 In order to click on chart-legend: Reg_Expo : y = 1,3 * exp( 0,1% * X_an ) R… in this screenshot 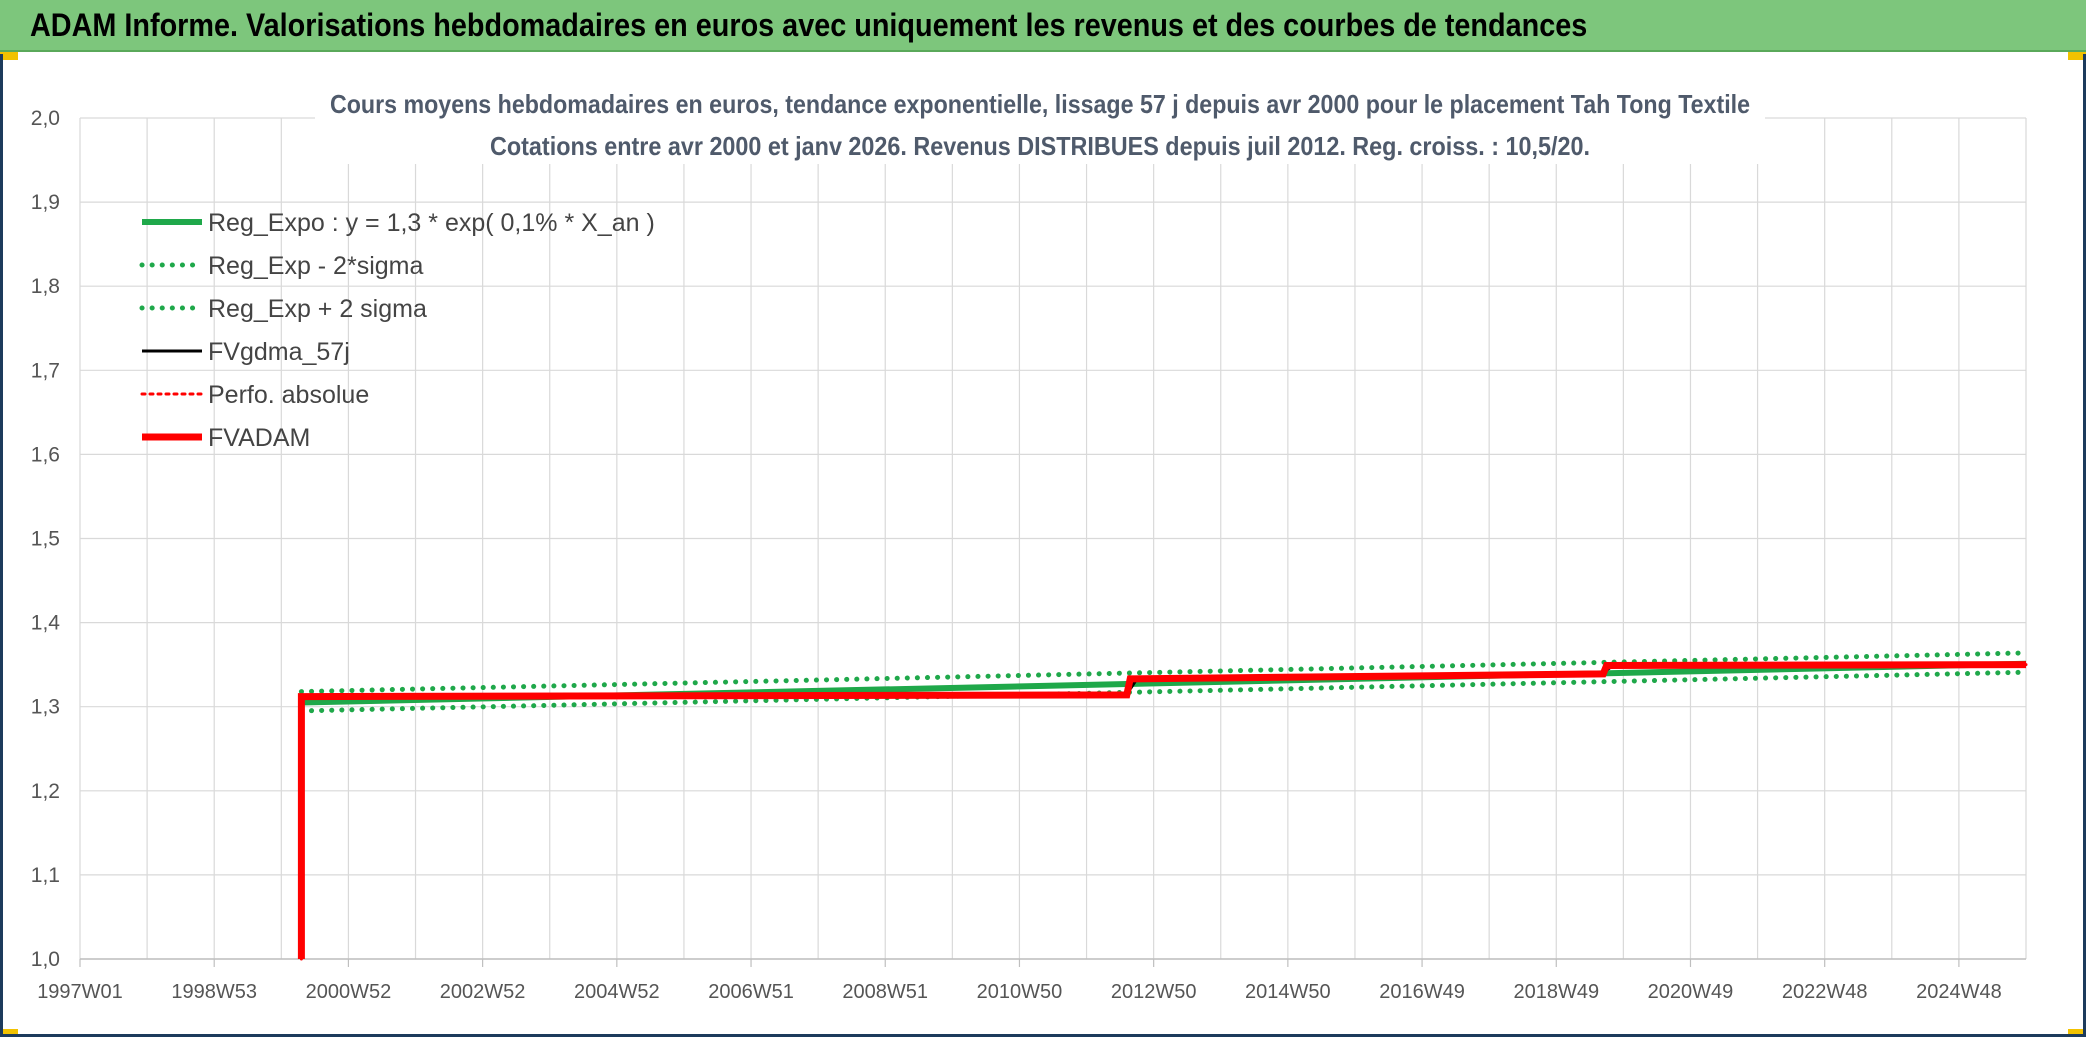, I will do `click(397, 330)`.